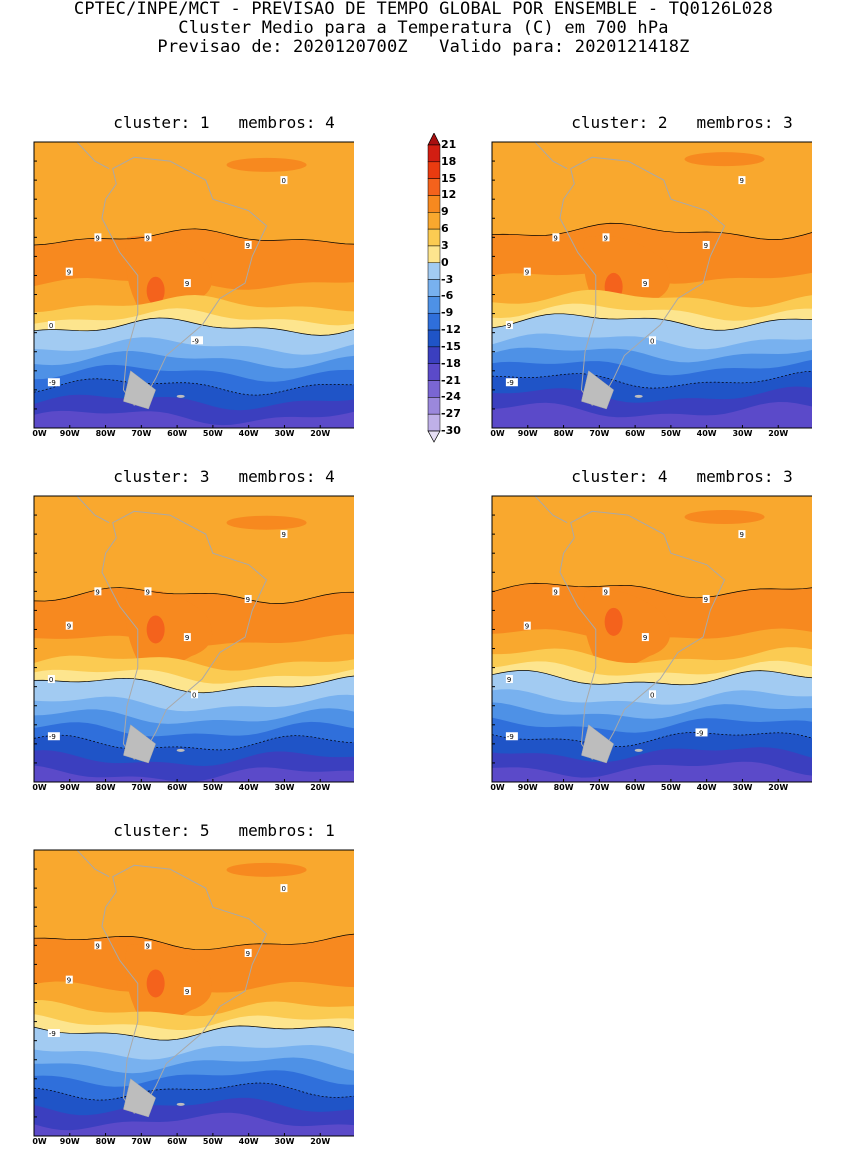 The width and height of the screenshot is (847, 1157). What do you see at coordinates (445, 212) in the screenshot?
I see `colorbar-label: 9` at bounding box center [445, 212].